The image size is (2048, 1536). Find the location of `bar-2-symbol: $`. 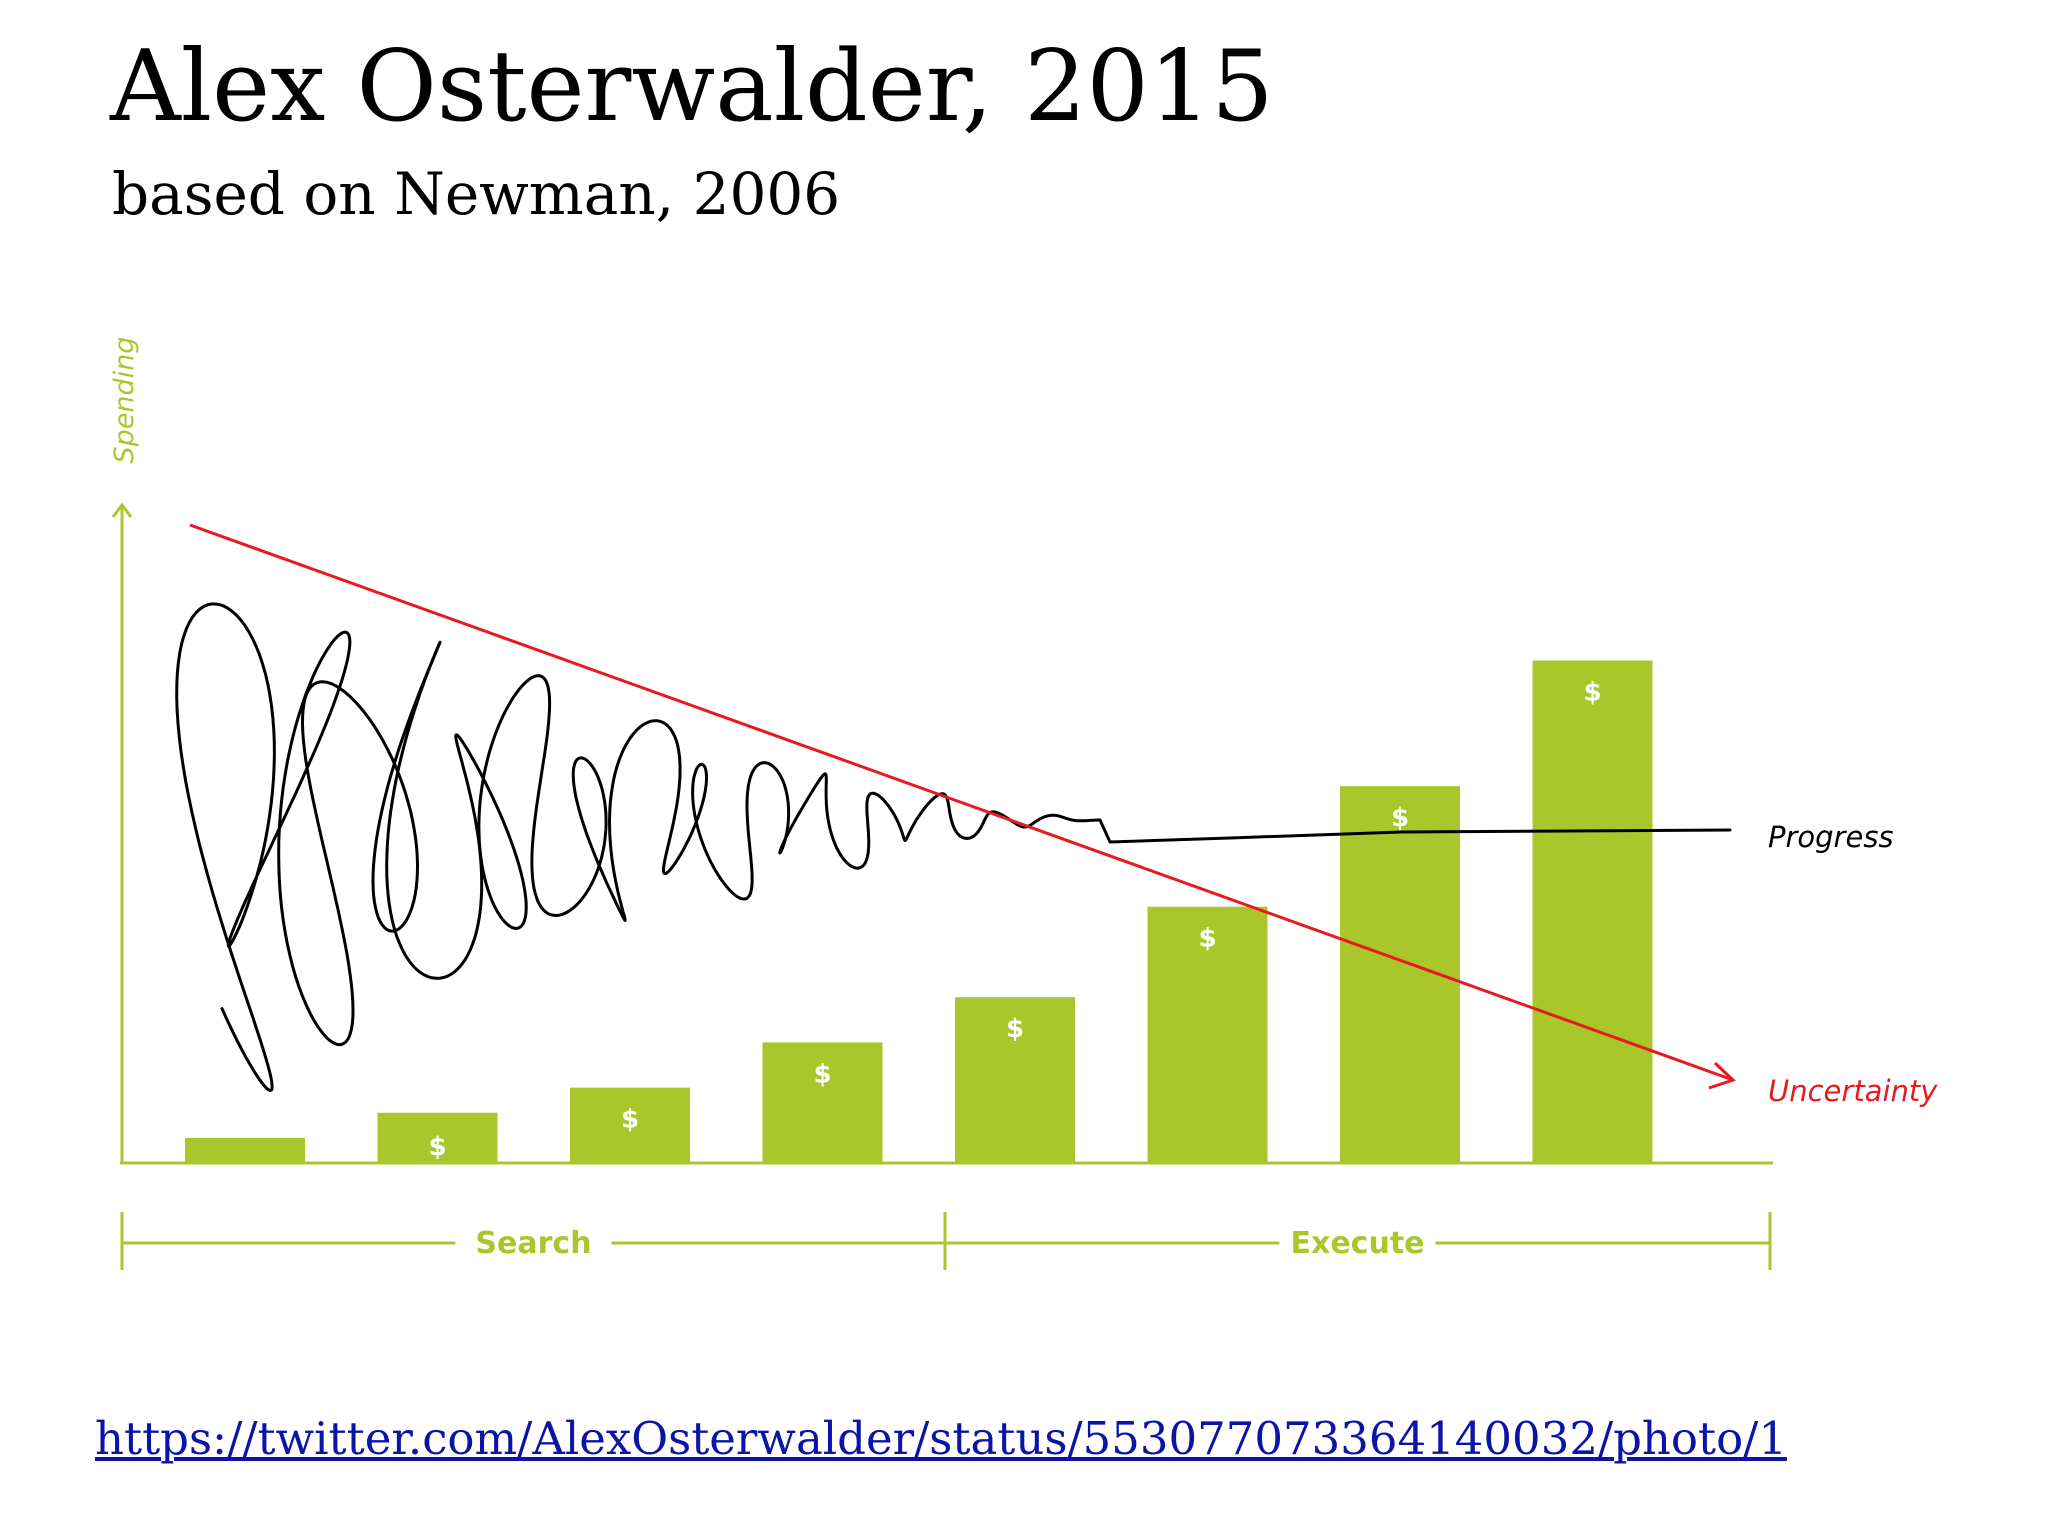

bar-2-symbol: $ is located at coordinates (437, 1147).